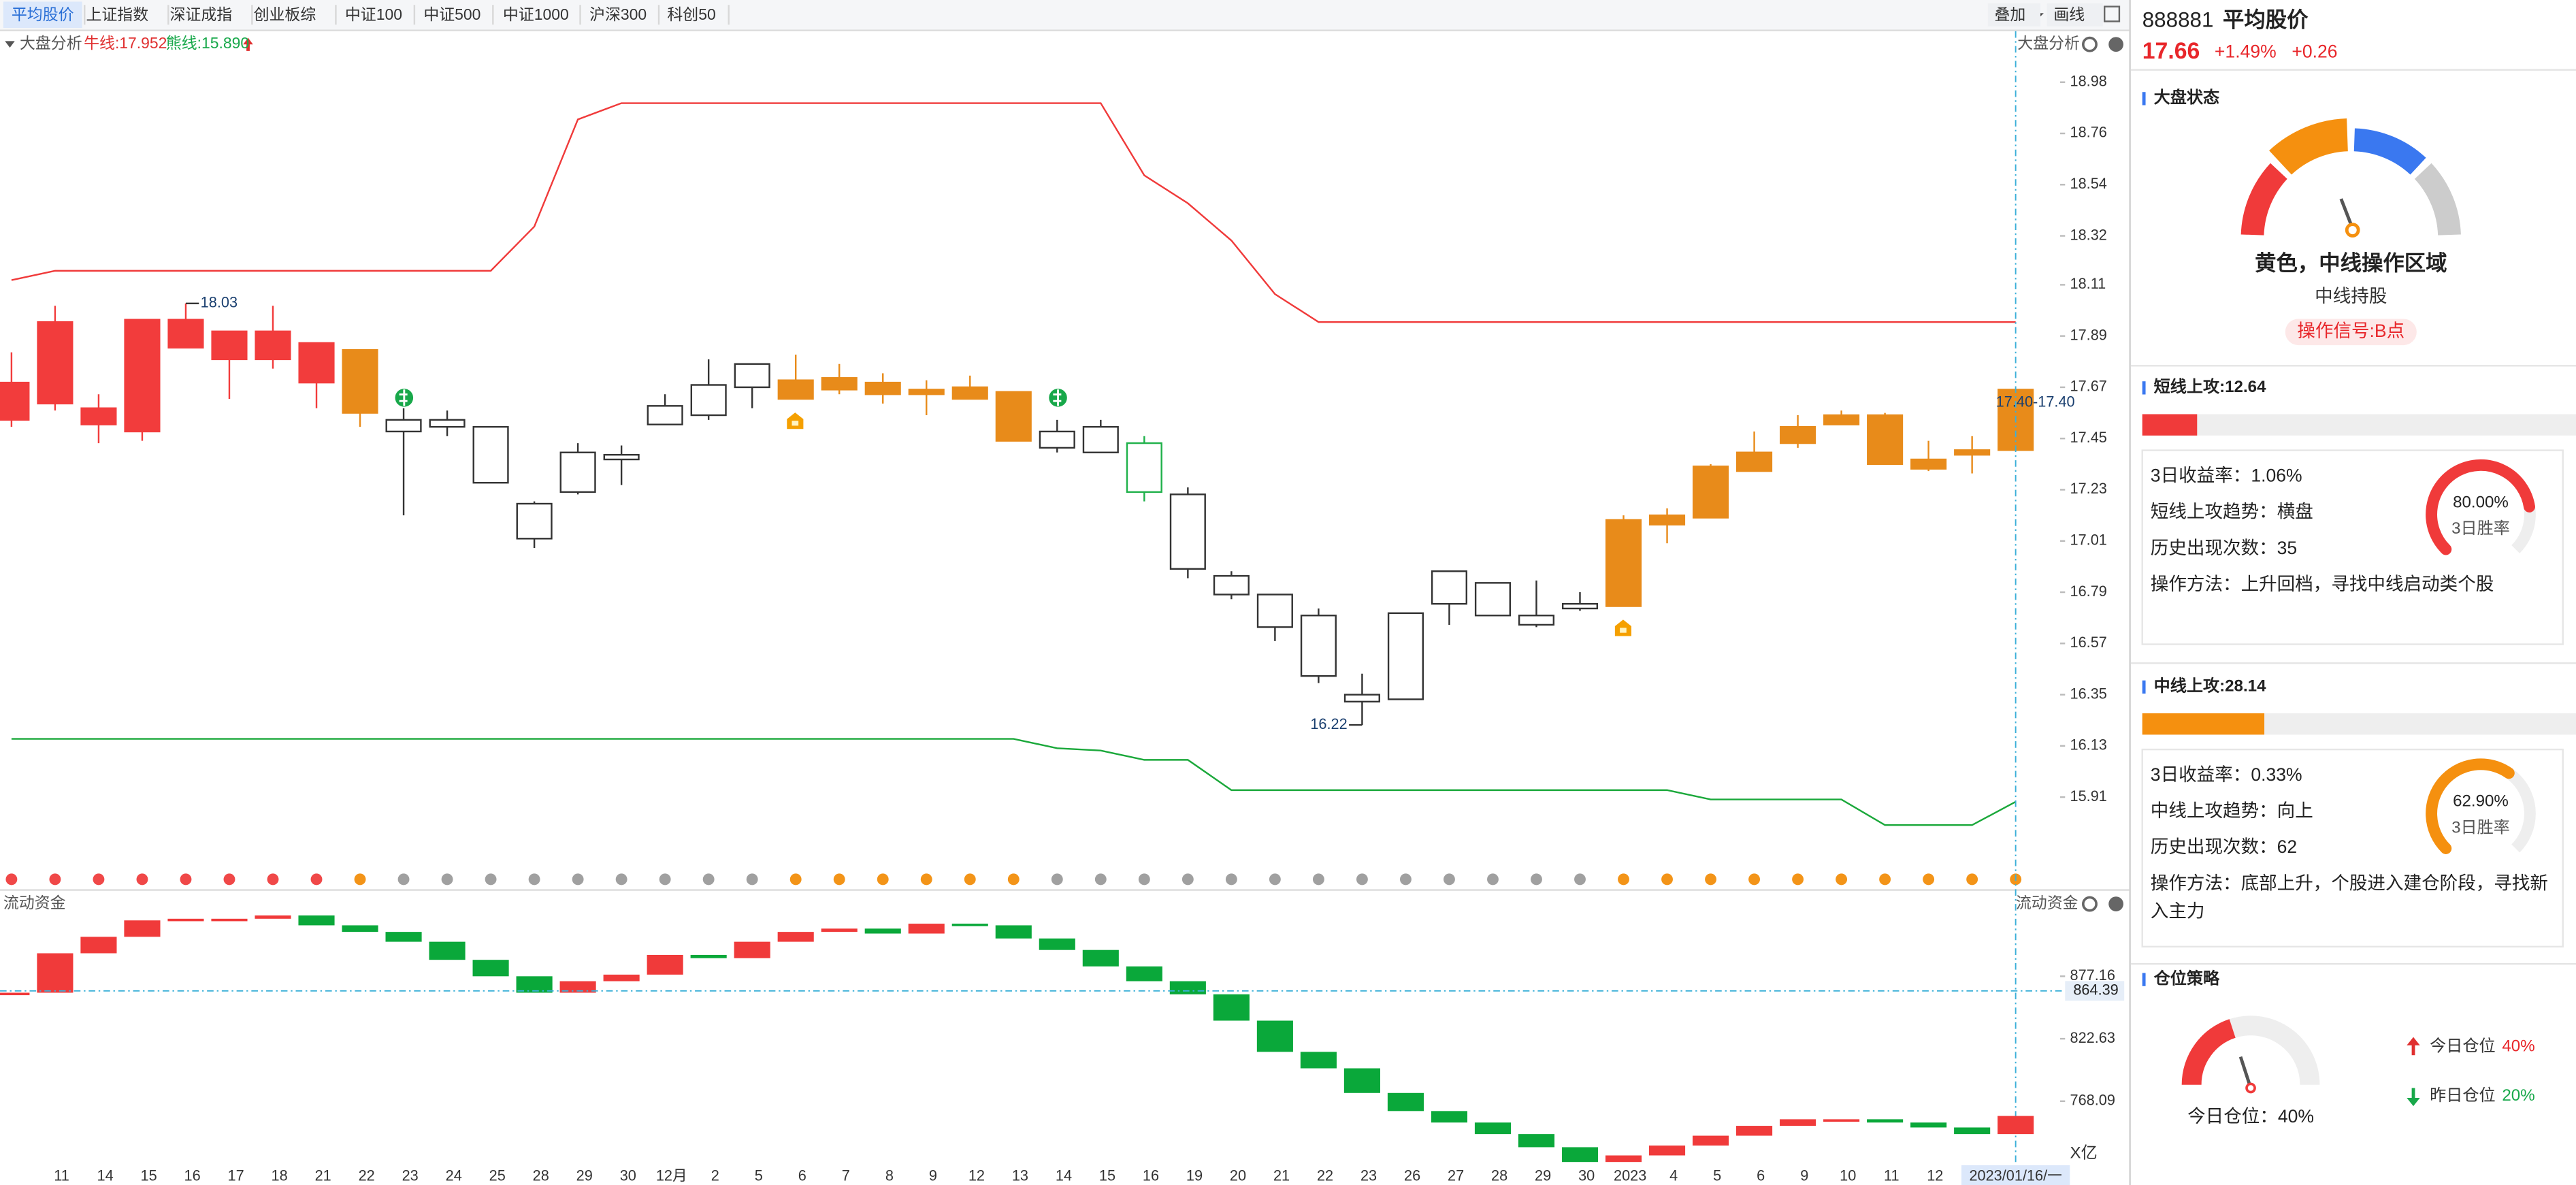  Describe the element at coordinates (618, 14) in the screenshot. I see `tab-label: 沪深300` at that location.